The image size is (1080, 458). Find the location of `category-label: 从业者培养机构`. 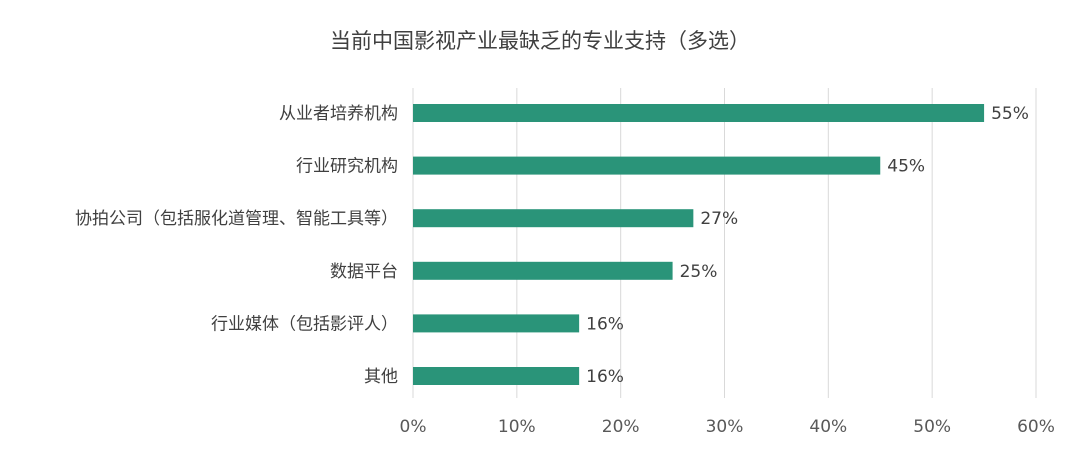

category-label: 从业者培养机构 is located at coordinates (338, 114).